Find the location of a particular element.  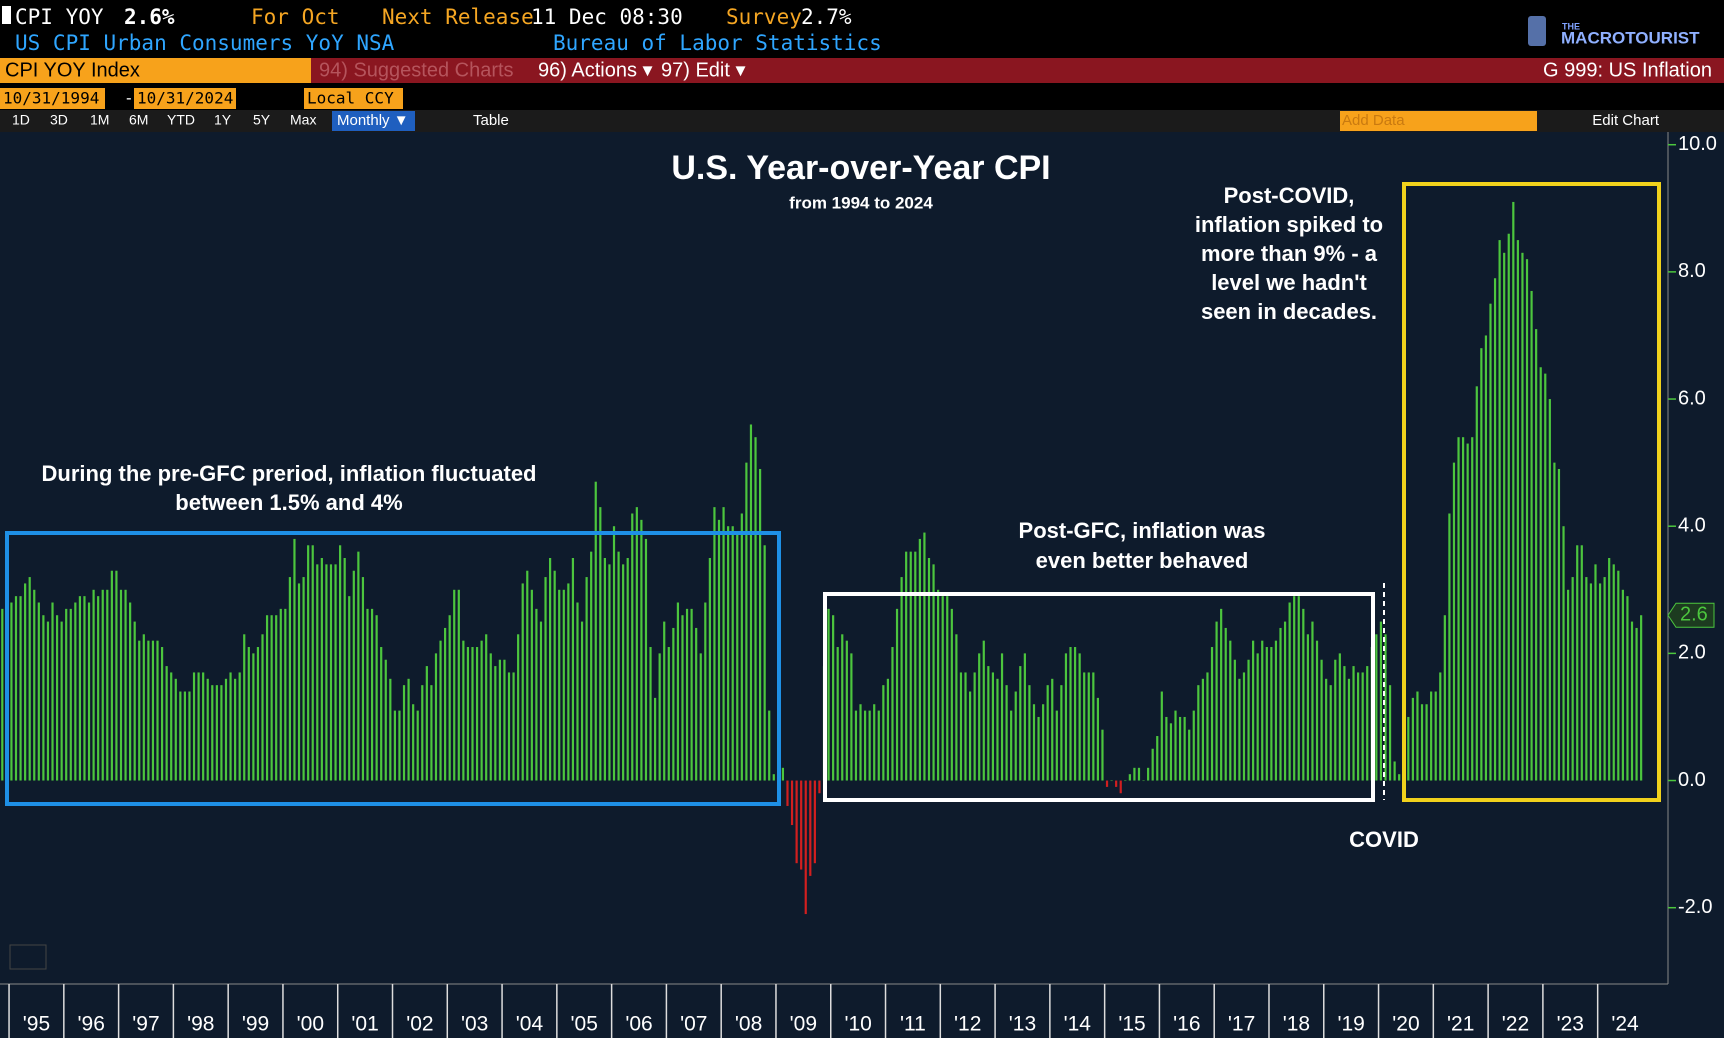

x-tick-label: '98 is located at coordinates (200, 1024).